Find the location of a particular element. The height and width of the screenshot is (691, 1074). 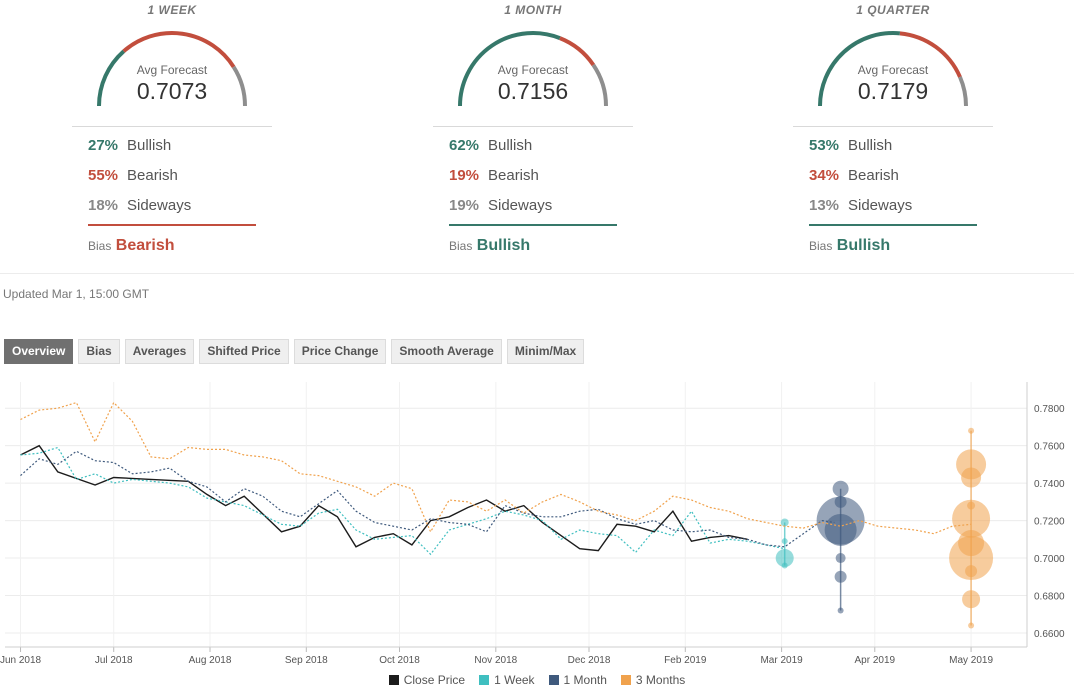

bias-line is located at coordinates (533, 225).